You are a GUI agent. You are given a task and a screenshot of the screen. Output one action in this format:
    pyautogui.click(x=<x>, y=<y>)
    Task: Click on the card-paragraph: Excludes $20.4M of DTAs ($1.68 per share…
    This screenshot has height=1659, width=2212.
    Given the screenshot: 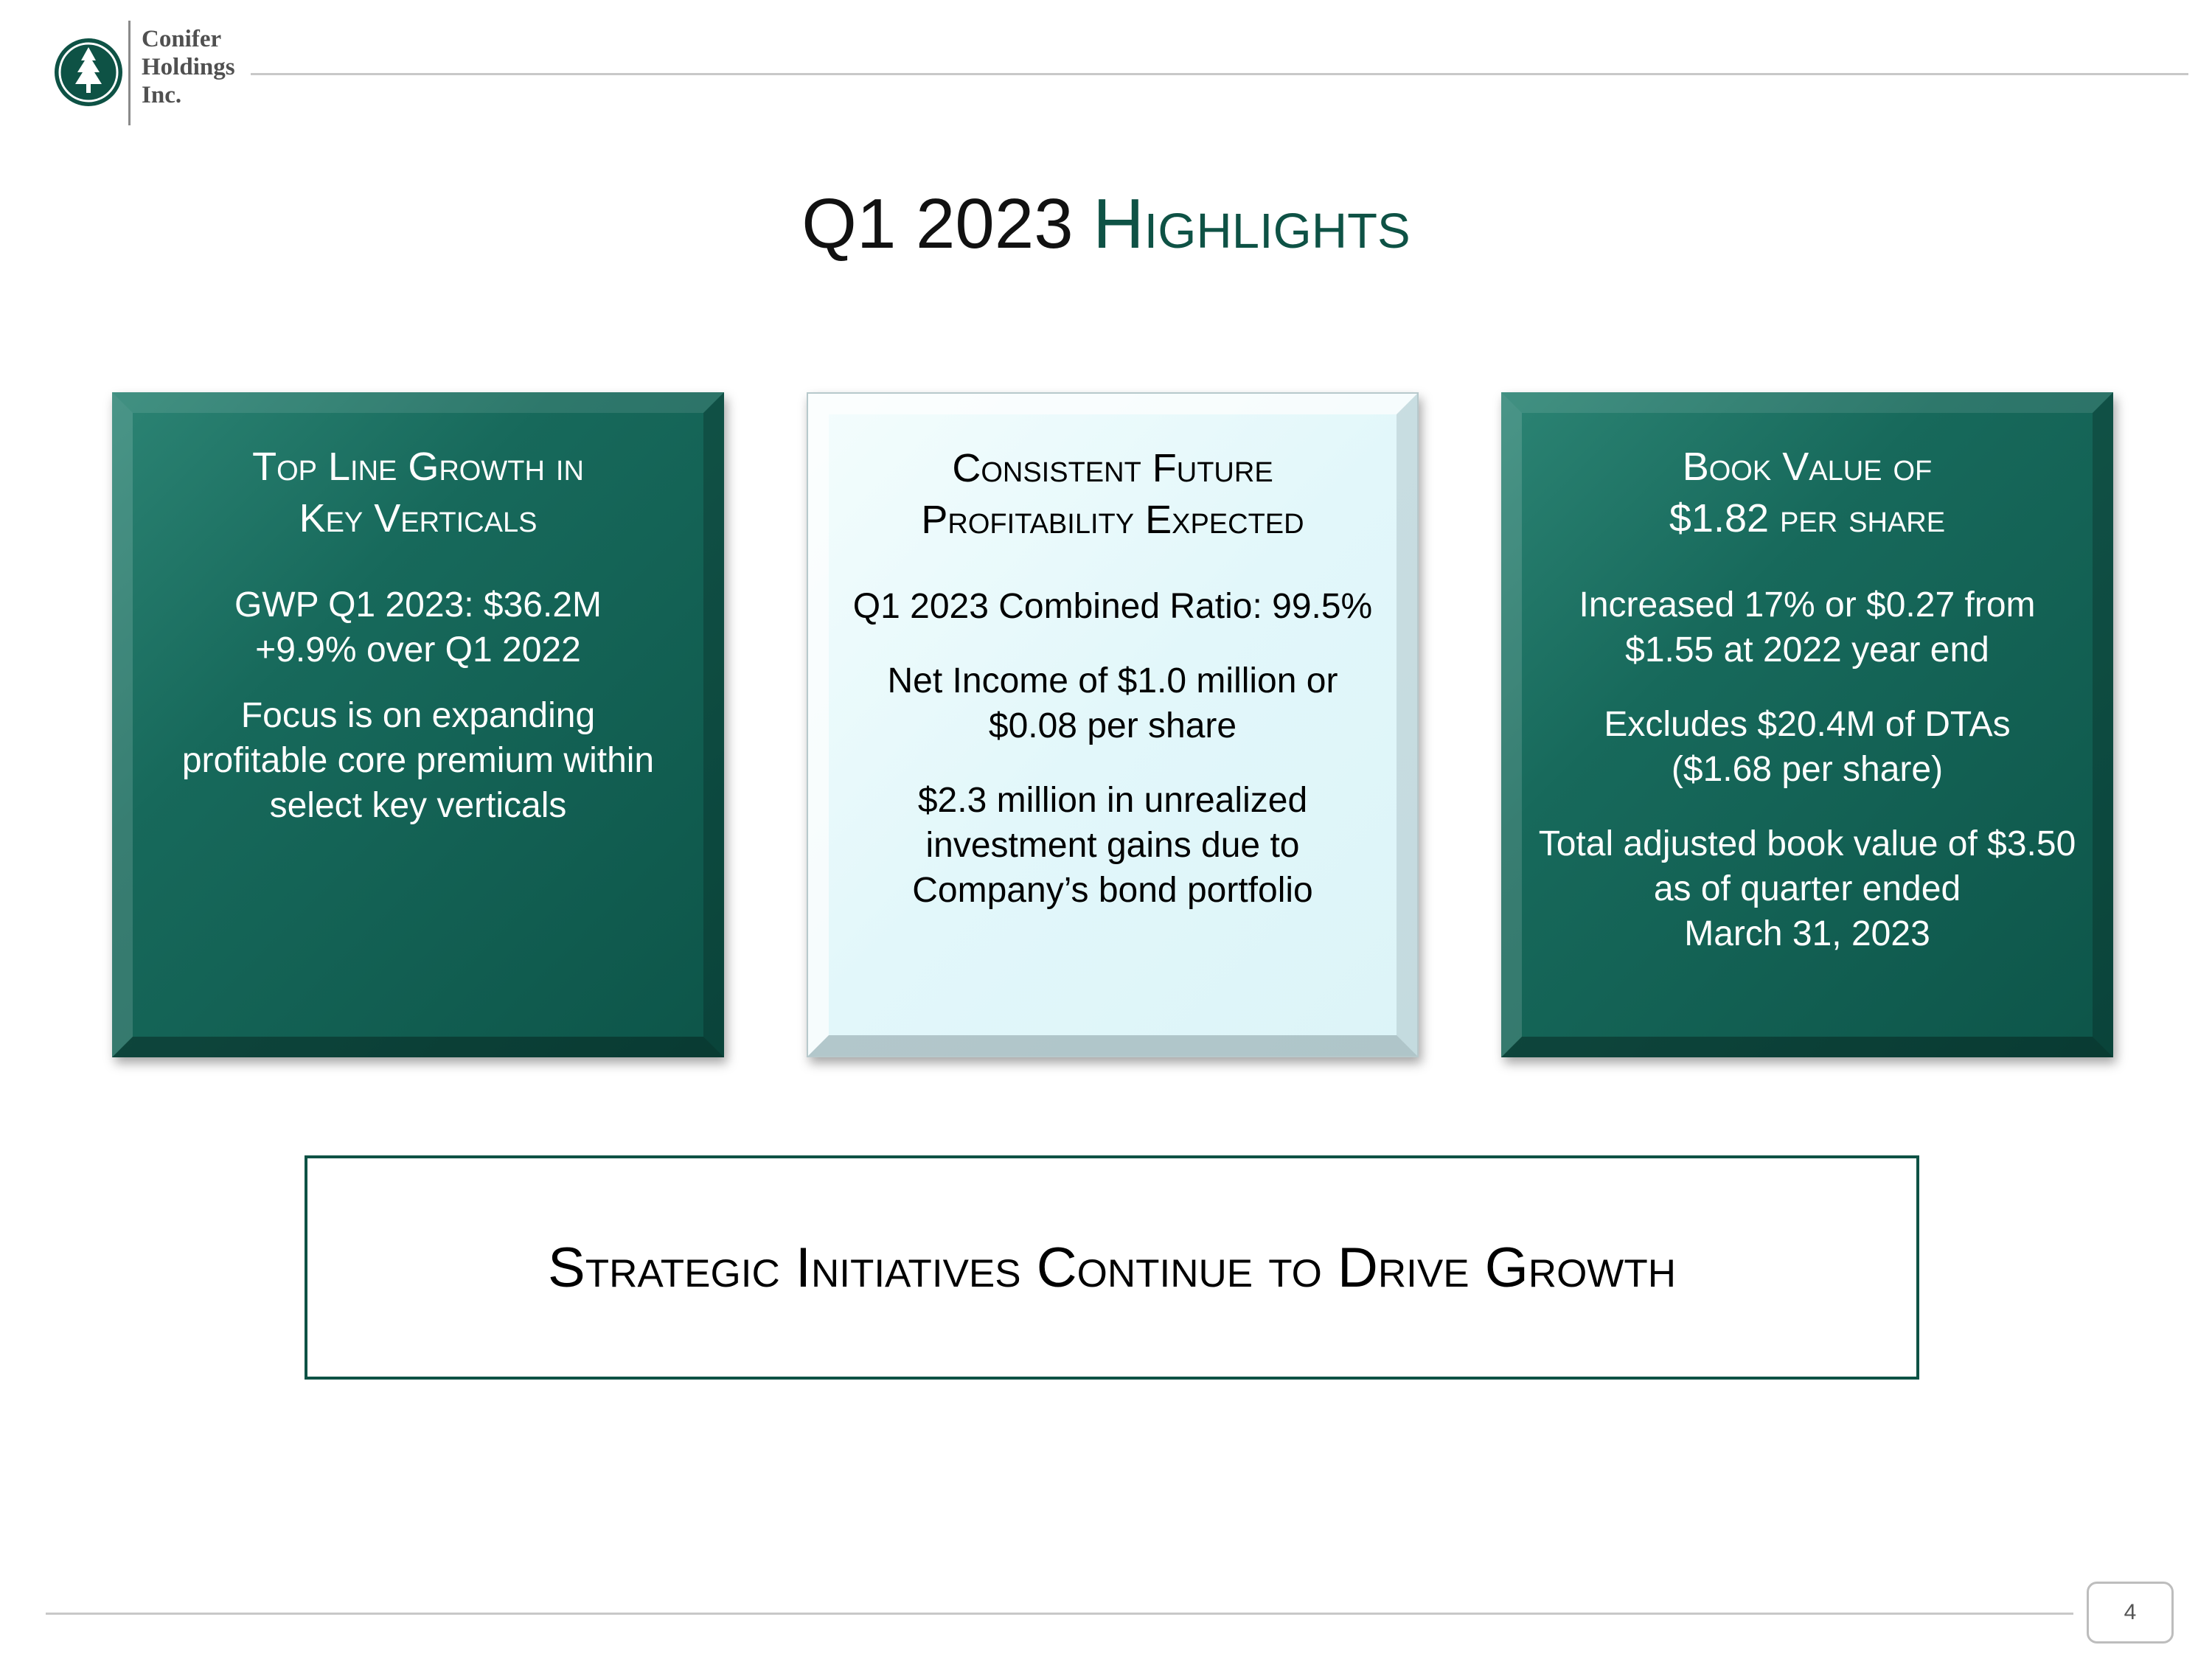 What is the action you would take?
    pyautogui.click(x=1807, y=747)
    